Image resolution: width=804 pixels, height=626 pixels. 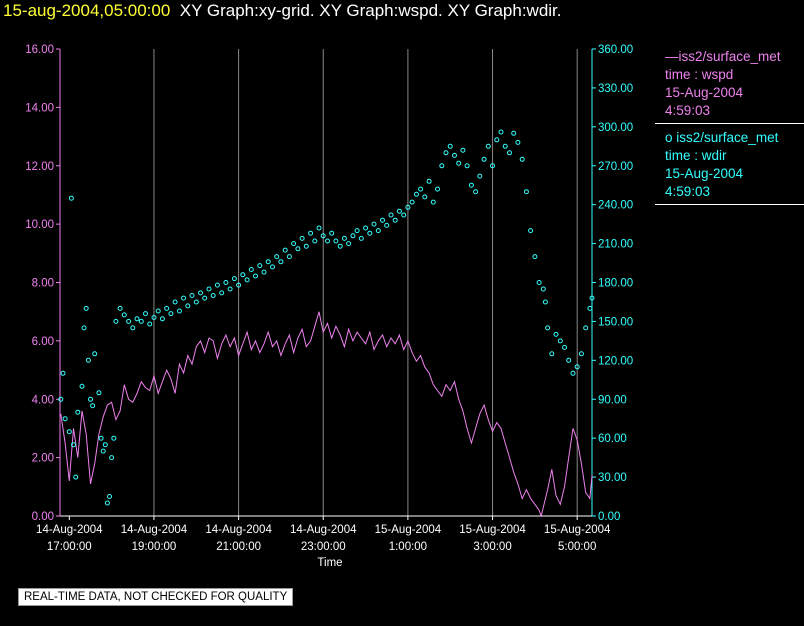 What do you see at coordinates (69, 547) in the screenshot?
I see `x-tick-label-time-0: 17:00:00` at bounding box center [69, 547].